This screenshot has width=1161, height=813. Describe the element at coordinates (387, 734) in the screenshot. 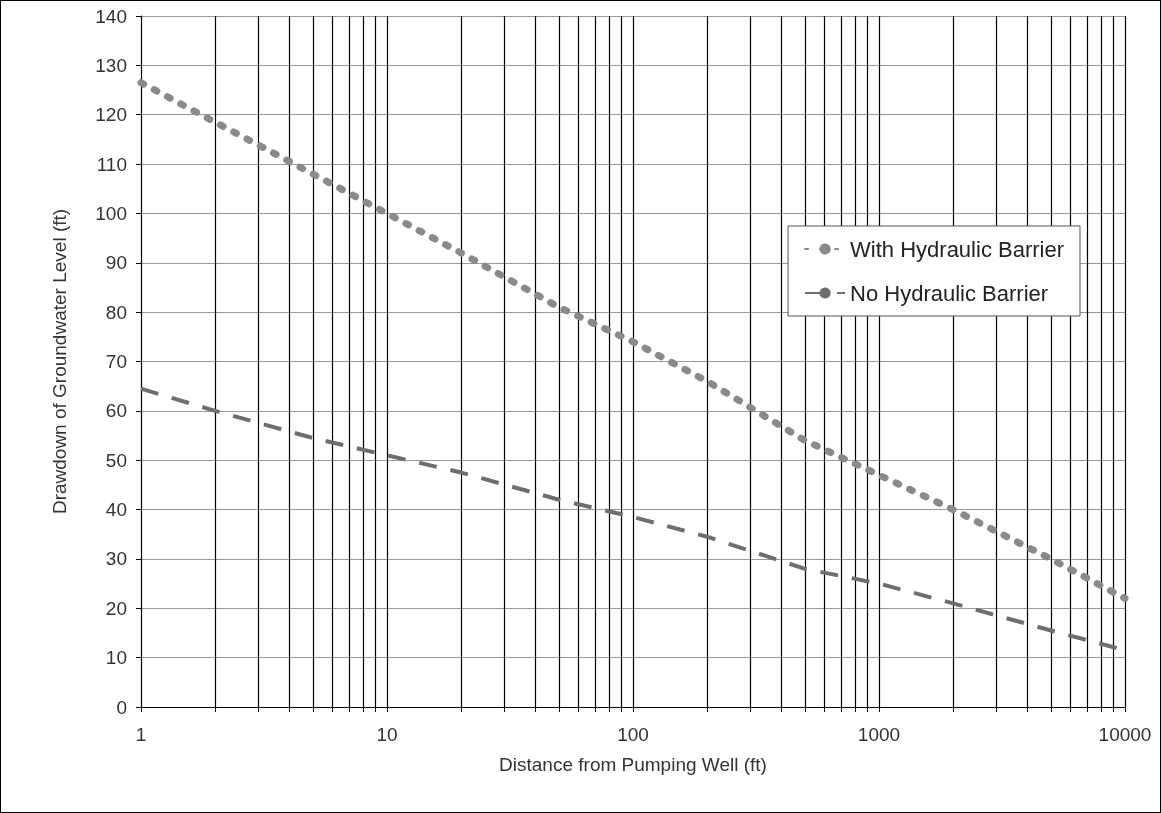

I see `x-tick-label: 10` at that location.